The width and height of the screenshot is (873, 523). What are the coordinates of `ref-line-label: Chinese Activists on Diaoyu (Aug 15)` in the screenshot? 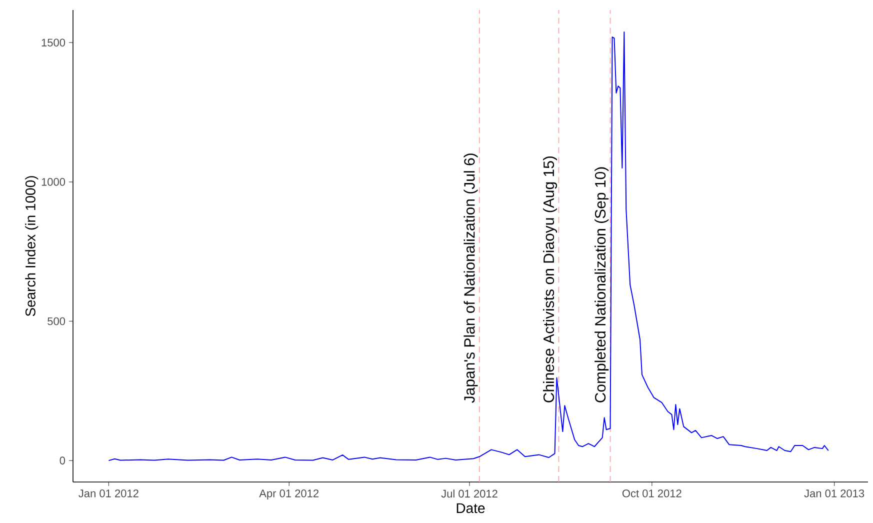 It's located at (550, 279).